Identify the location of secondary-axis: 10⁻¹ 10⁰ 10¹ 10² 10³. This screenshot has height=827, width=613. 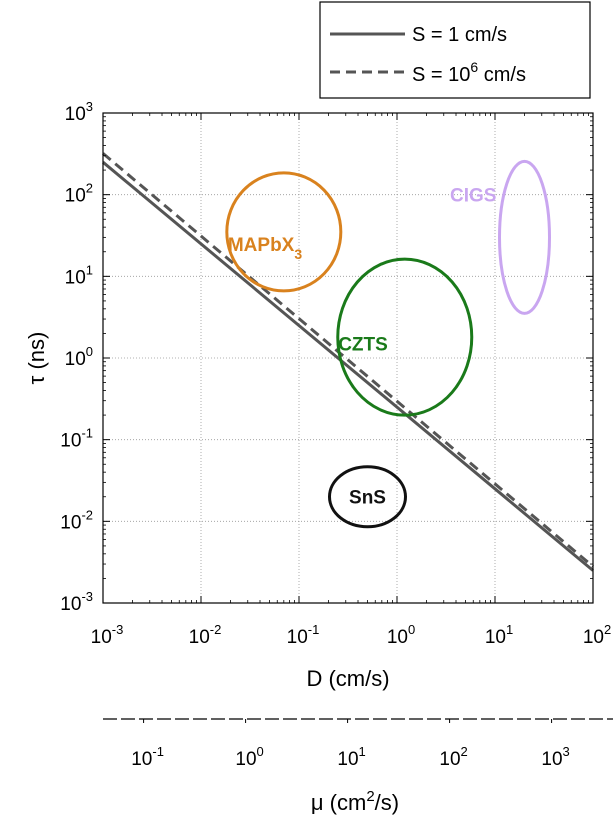
(358, 744).